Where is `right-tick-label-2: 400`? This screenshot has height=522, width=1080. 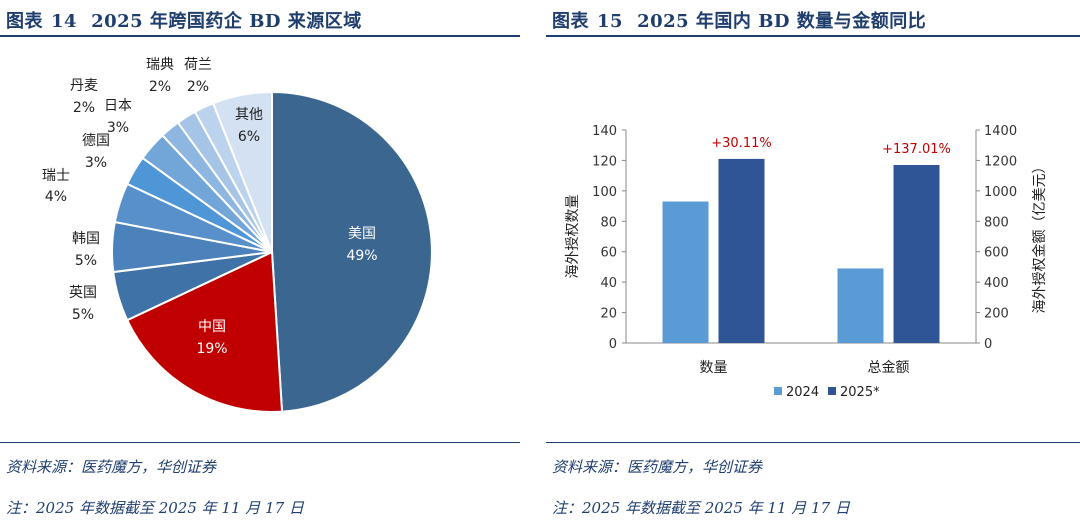 right-tick-label-2: 400 is located at coordinates (996, 283).